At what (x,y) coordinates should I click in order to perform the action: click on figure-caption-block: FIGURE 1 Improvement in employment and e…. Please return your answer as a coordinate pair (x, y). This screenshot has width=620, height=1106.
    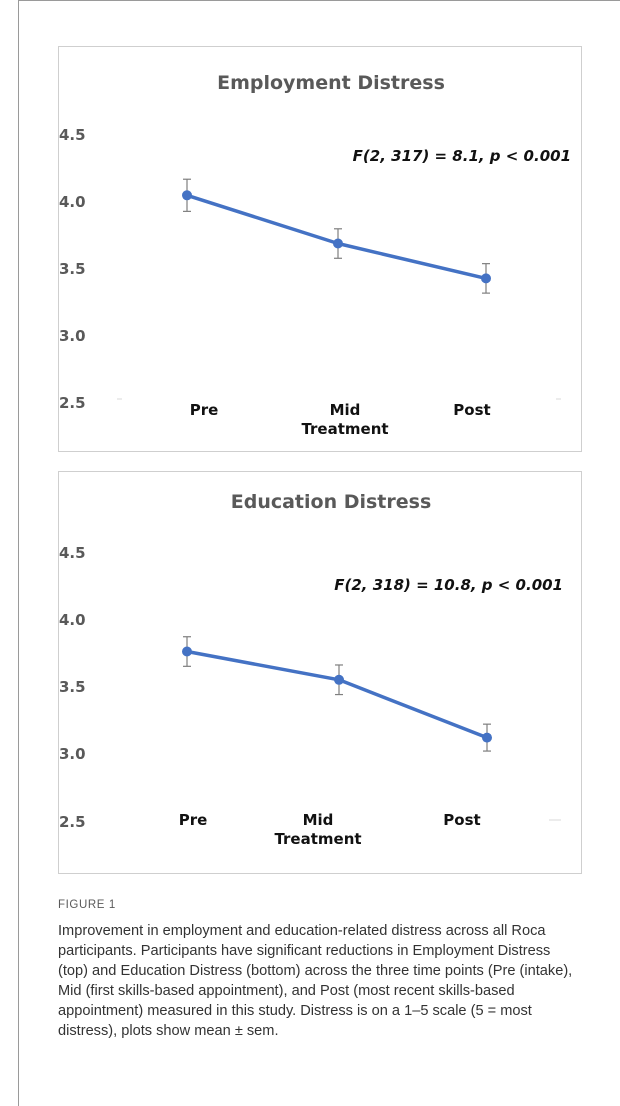
    Looking at the image, I should click on (318, 968).